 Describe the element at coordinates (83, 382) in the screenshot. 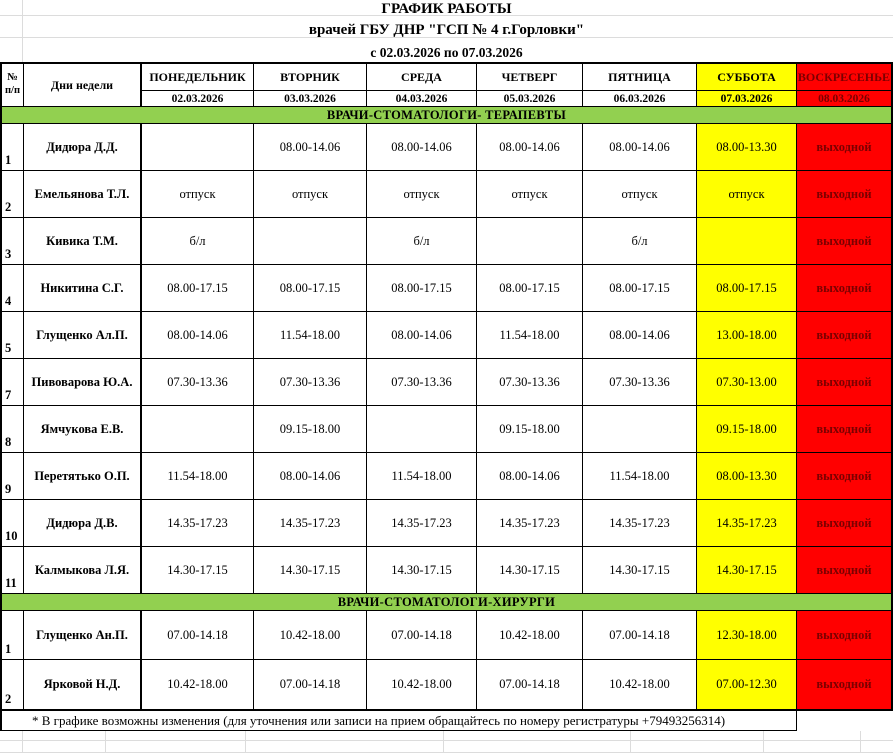

I see `doctor-name: Пивоварова Ю.А.` at that location.